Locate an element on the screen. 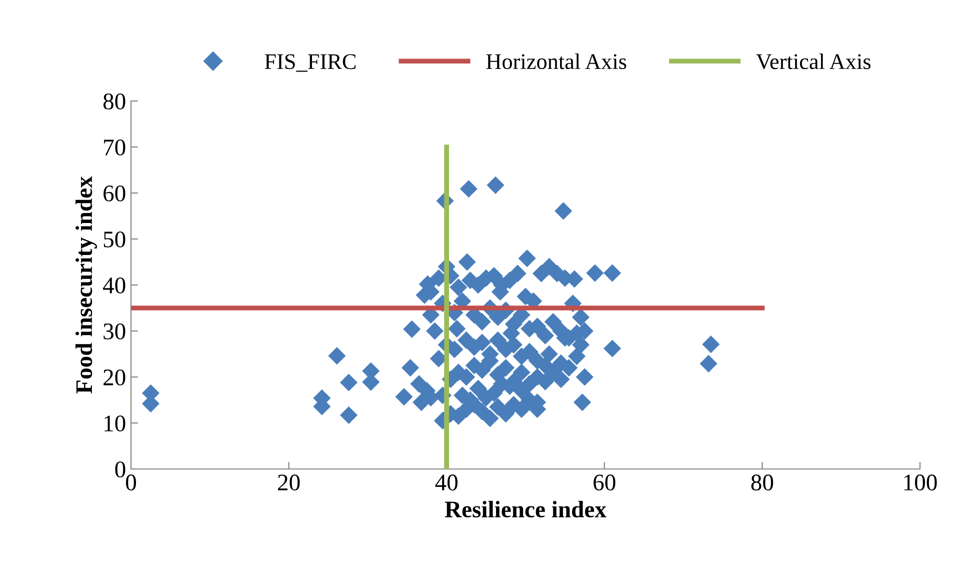 The image size is (958, 580). x-tick-label: 40 is located at coordinates (446, 482).